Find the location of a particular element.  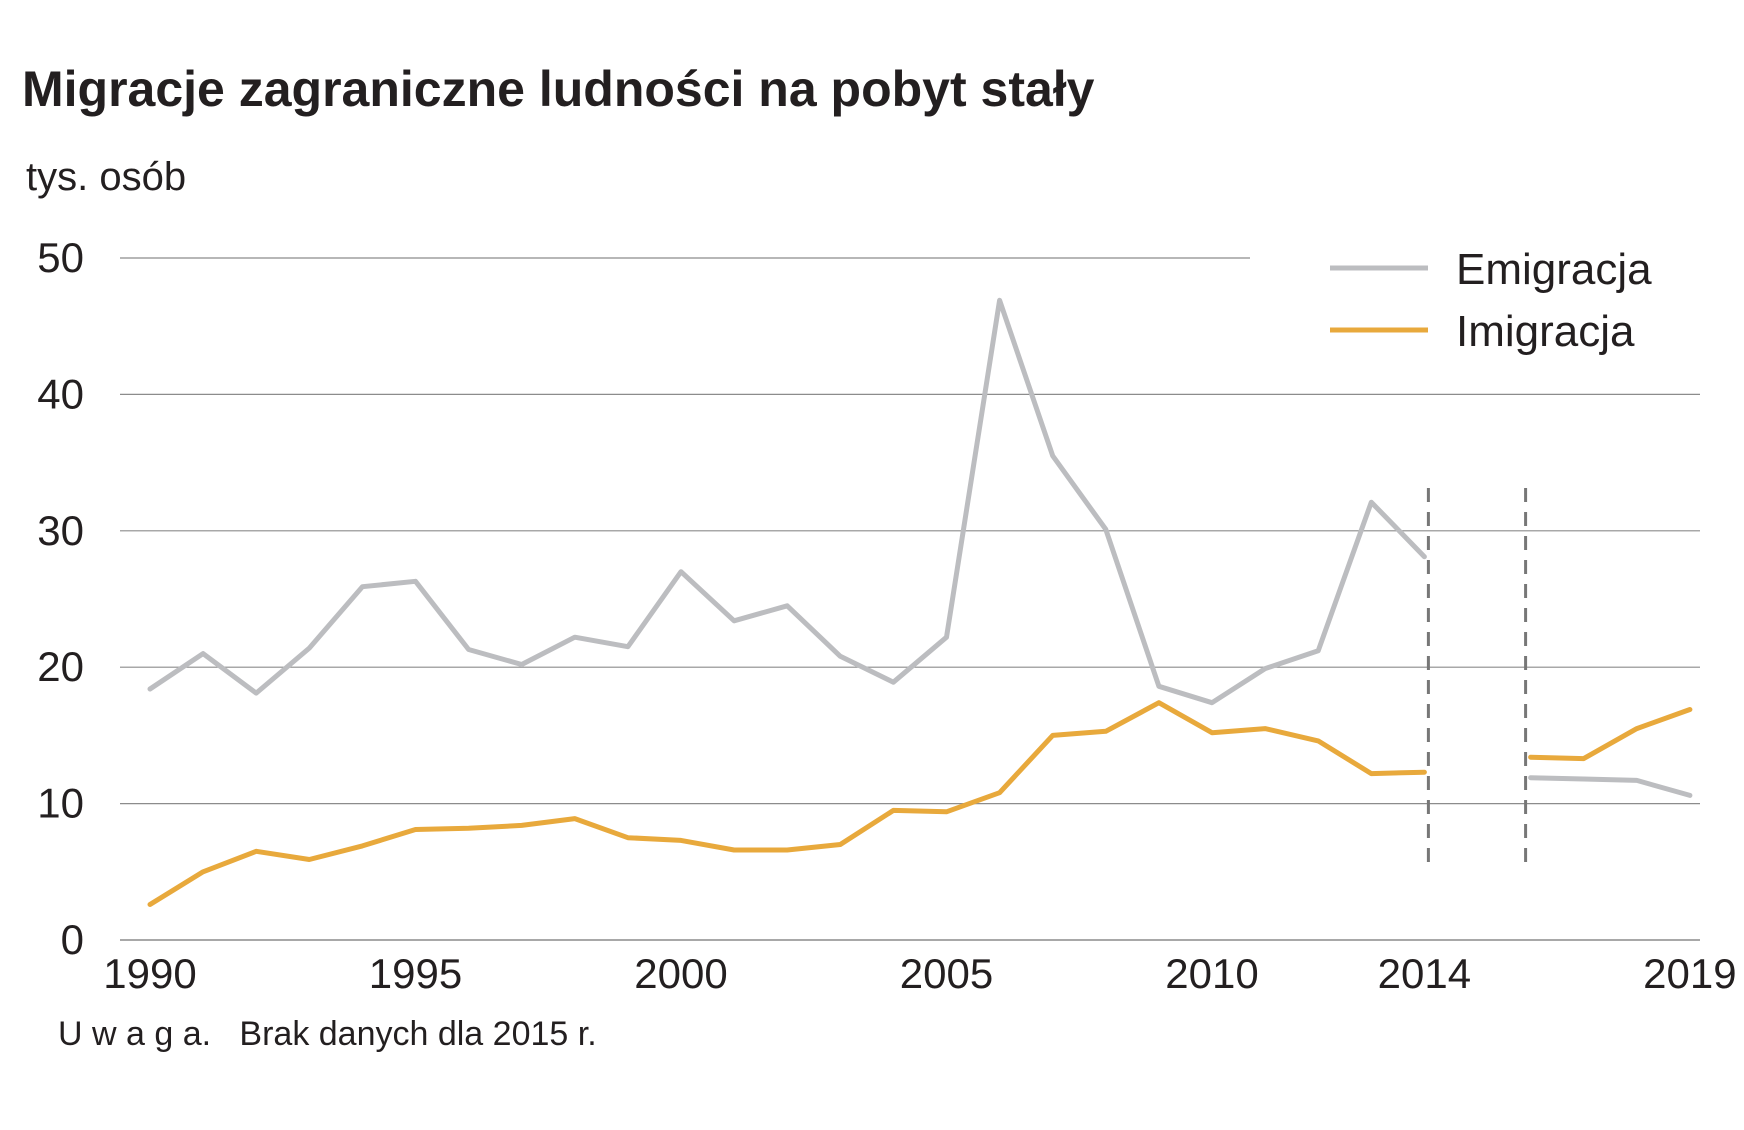

legend: Emigracja Imigracja is located at coordinates (1491, 300).